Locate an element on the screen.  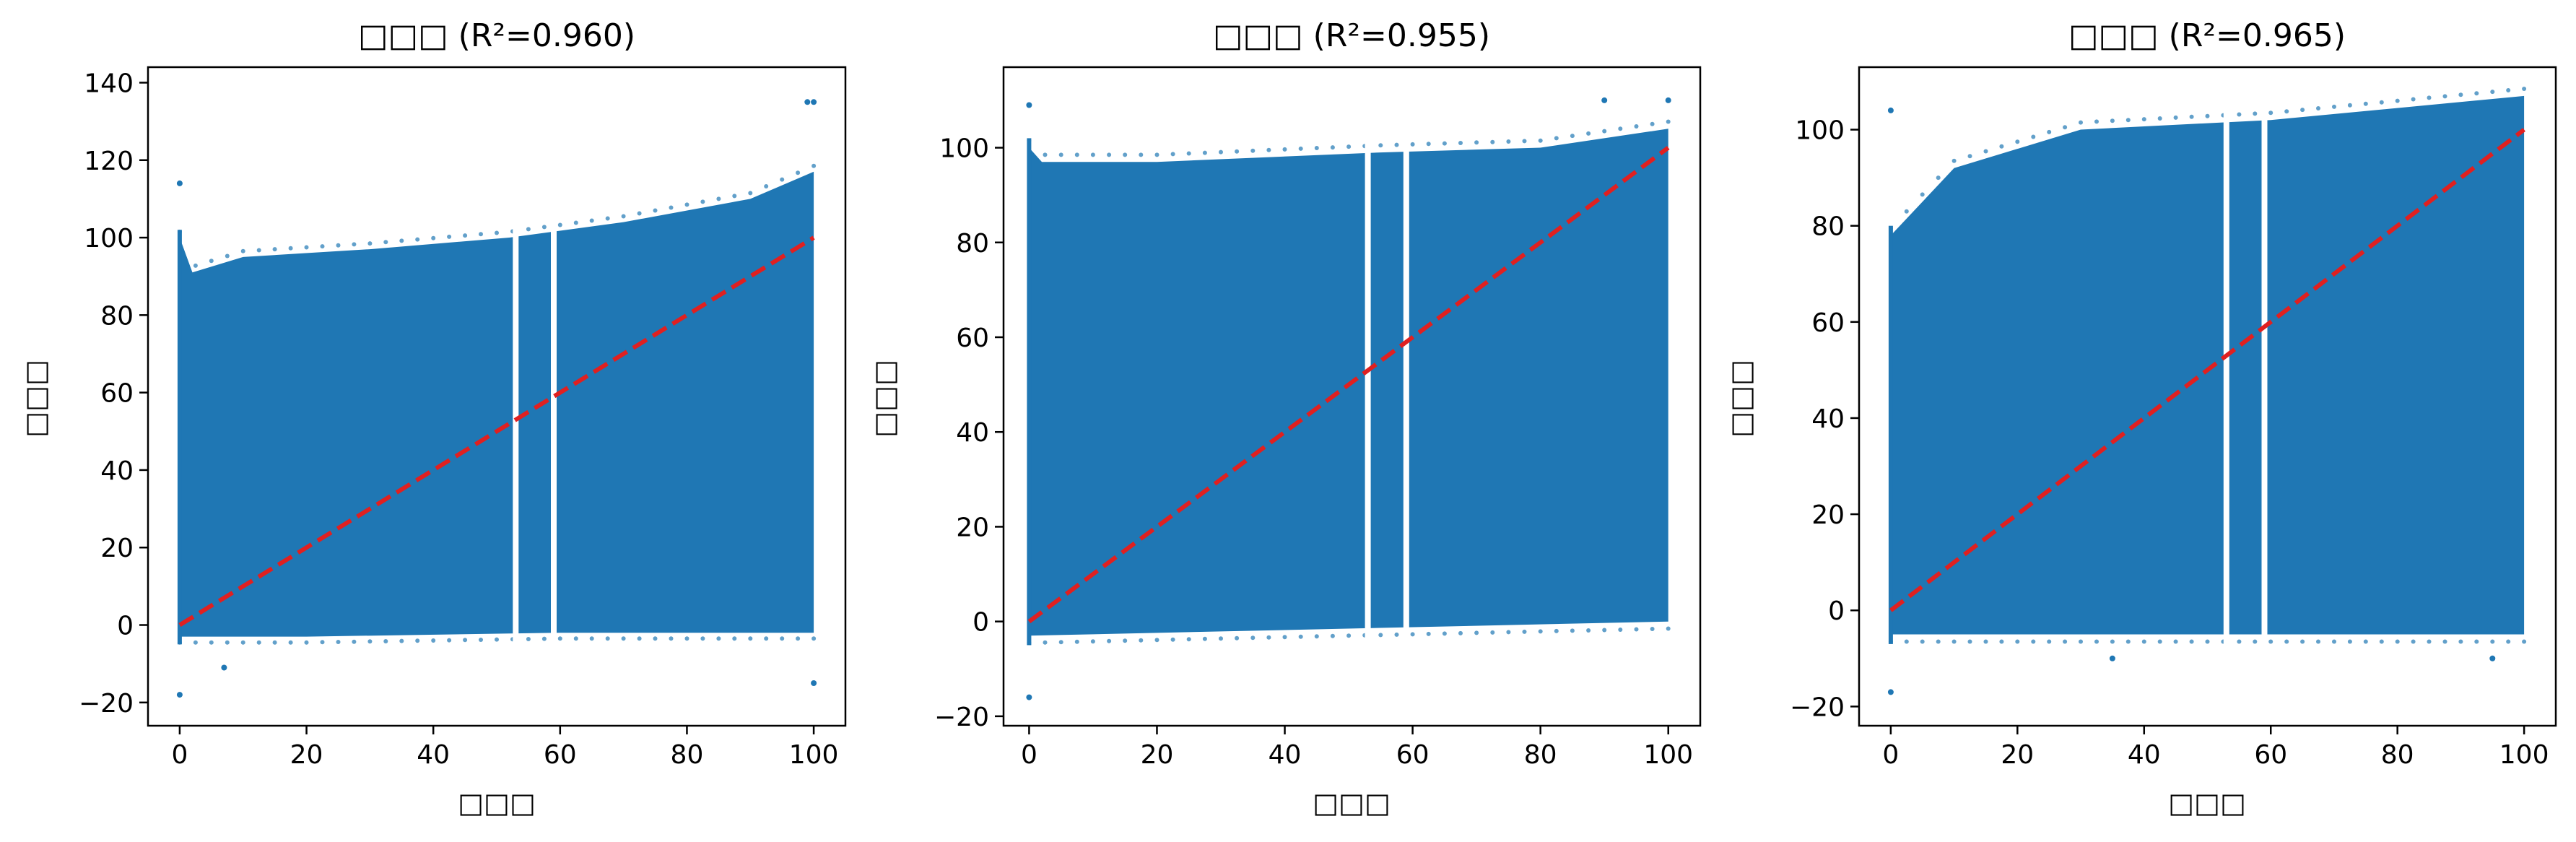
y-tick-label: 0 is located at coordinates (126, 626).